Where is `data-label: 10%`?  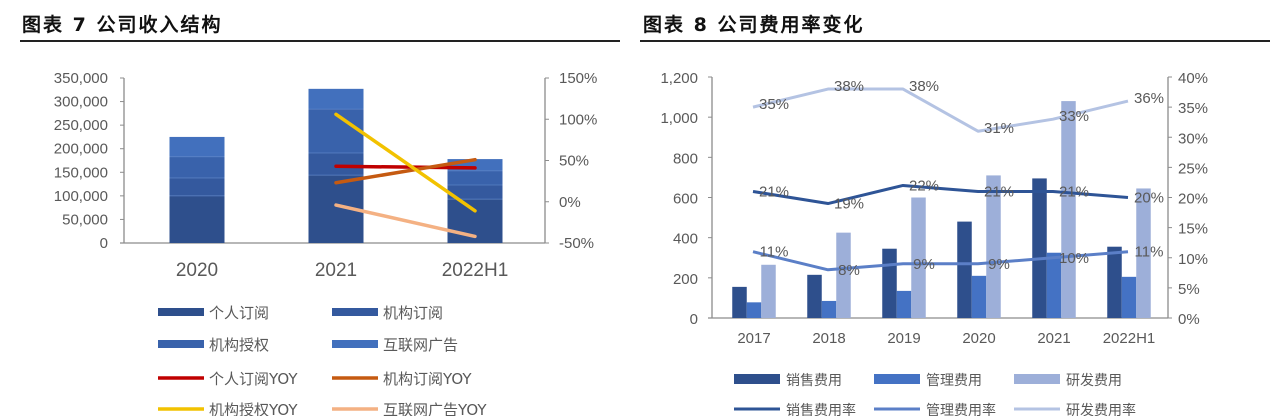
data-label: 10% is located at coordinates (1074, 258).